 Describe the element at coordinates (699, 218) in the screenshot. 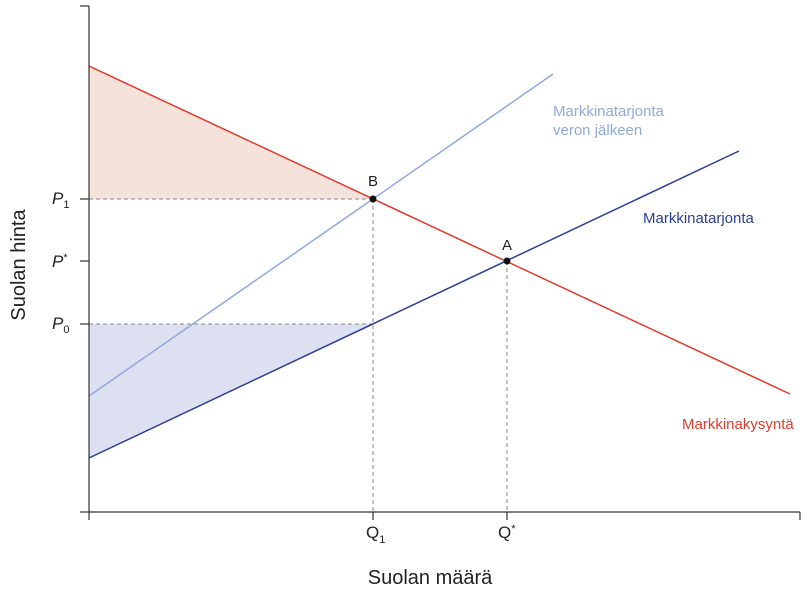

I see `supply-label: Markkinatarjonta` at that location.